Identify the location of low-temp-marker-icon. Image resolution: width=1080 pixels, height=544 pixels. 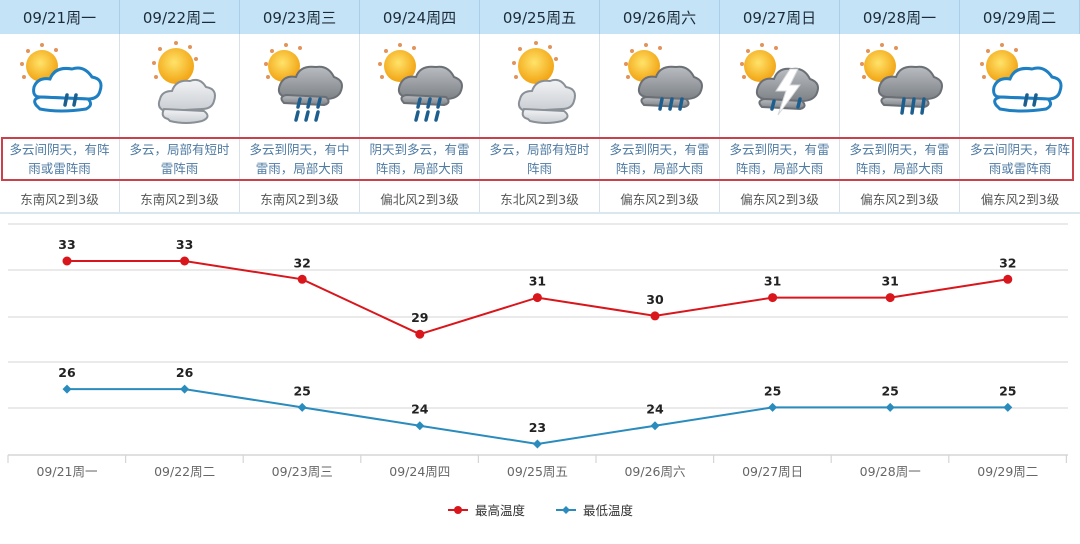
(566, 509).